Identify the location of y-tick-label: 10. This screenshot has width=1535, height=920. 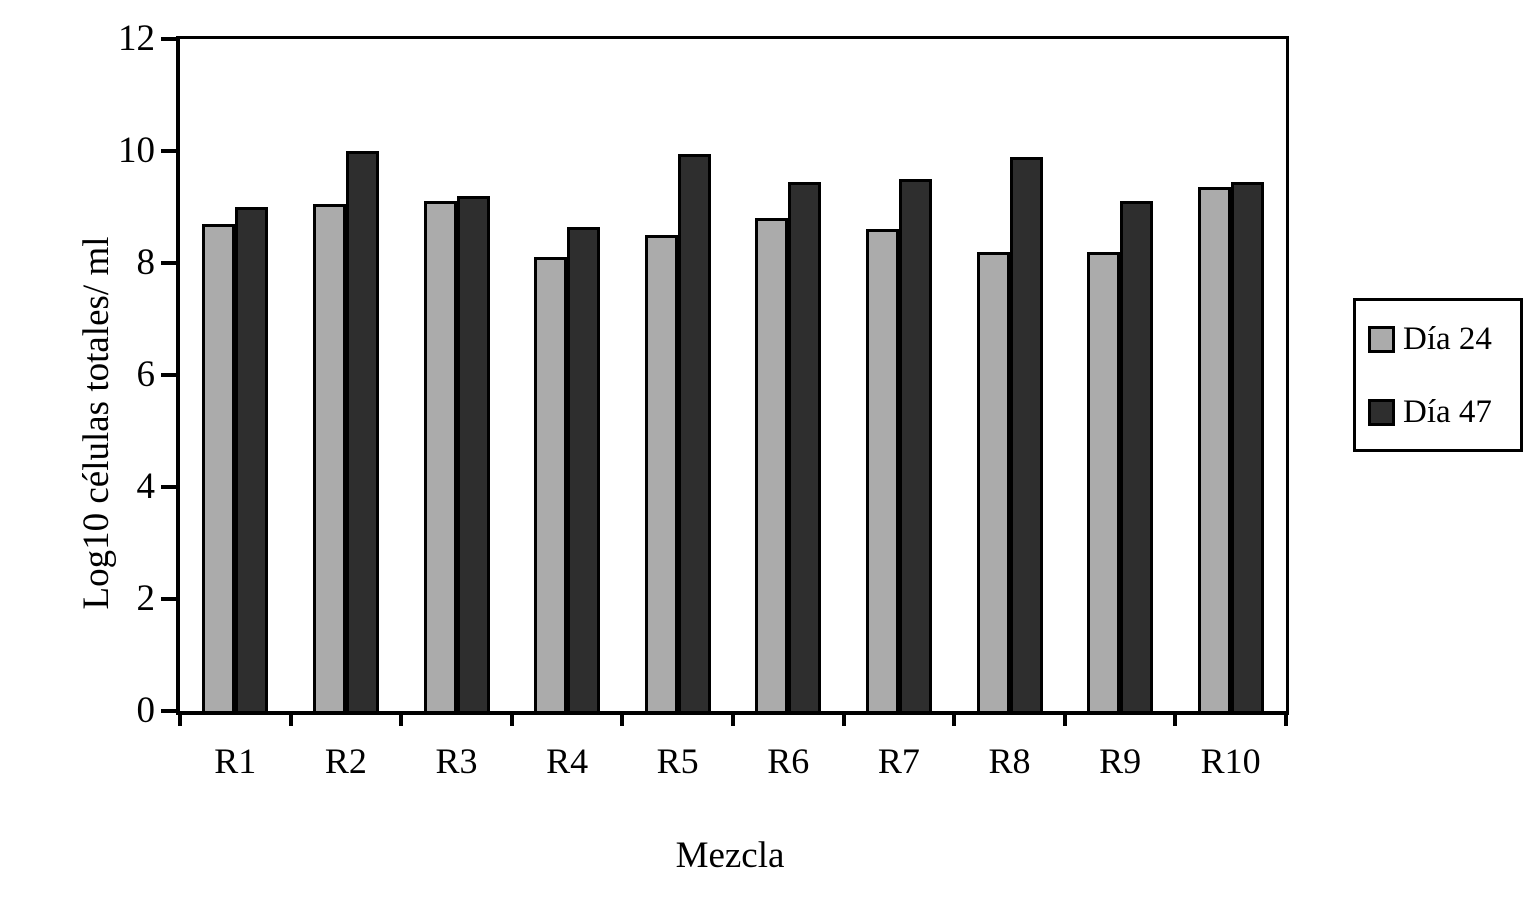
(136, 150).